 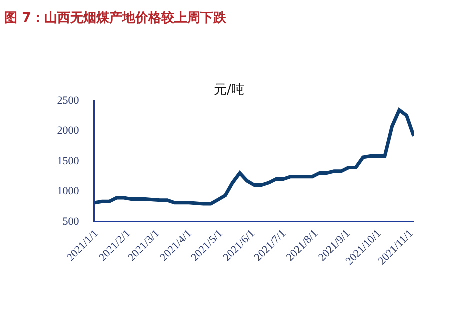 I want to click on y-axis-title: 元/吨, so click(x=229, y=90).